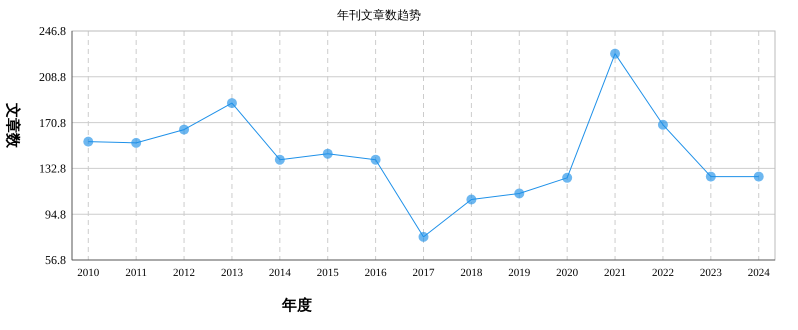  I want to click on y-tick-label: 170.8, so click(52, 123).